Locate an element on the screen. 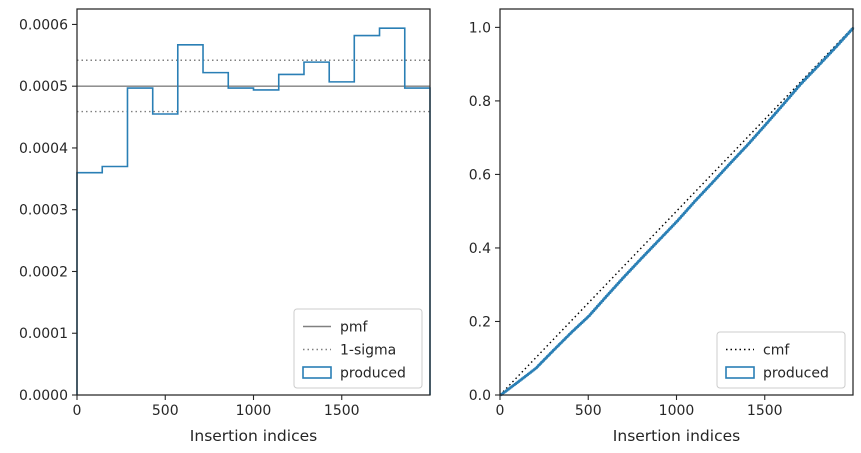 This screenshot has height=453, width=861. cumulative-legend: cmf produced is located at coordinates (781, 360).